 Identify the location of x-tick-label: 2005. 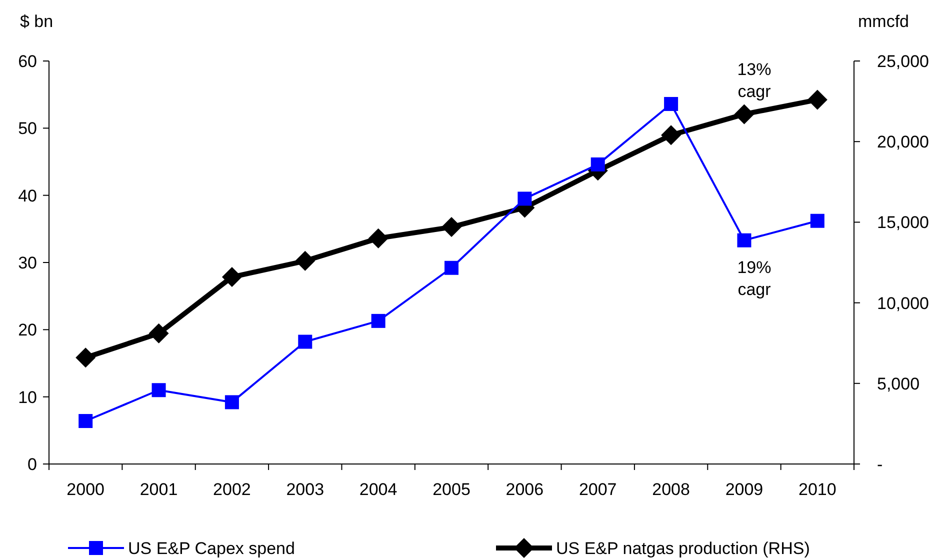
(451, 489).